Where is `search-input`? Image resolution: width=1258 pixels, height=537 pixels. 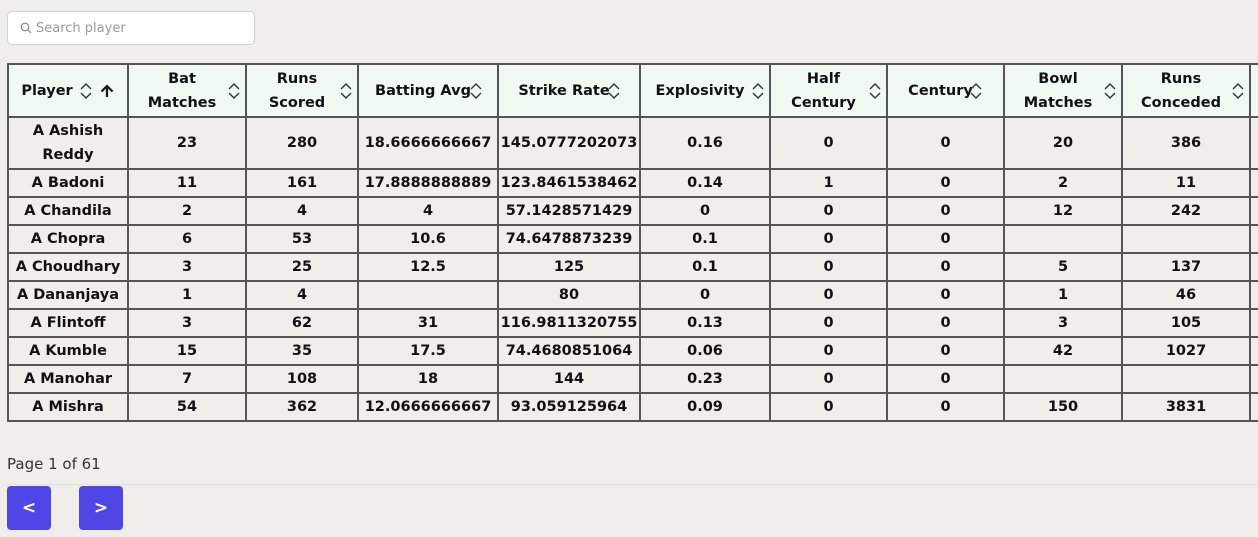
search-input is located at coordinates (136, 28).